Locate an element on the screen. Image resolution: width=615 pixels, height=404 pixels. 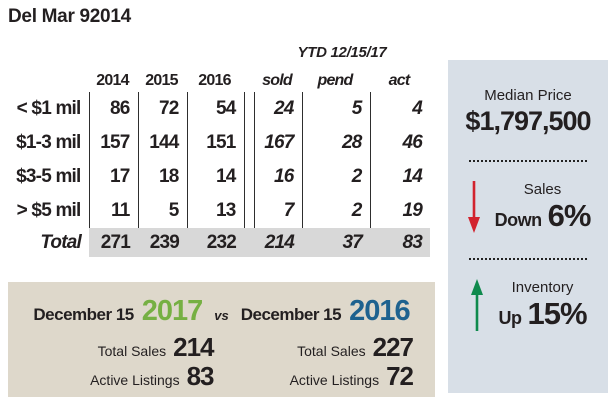
active-listings-value: 72 is located at coordinates (400, 376).